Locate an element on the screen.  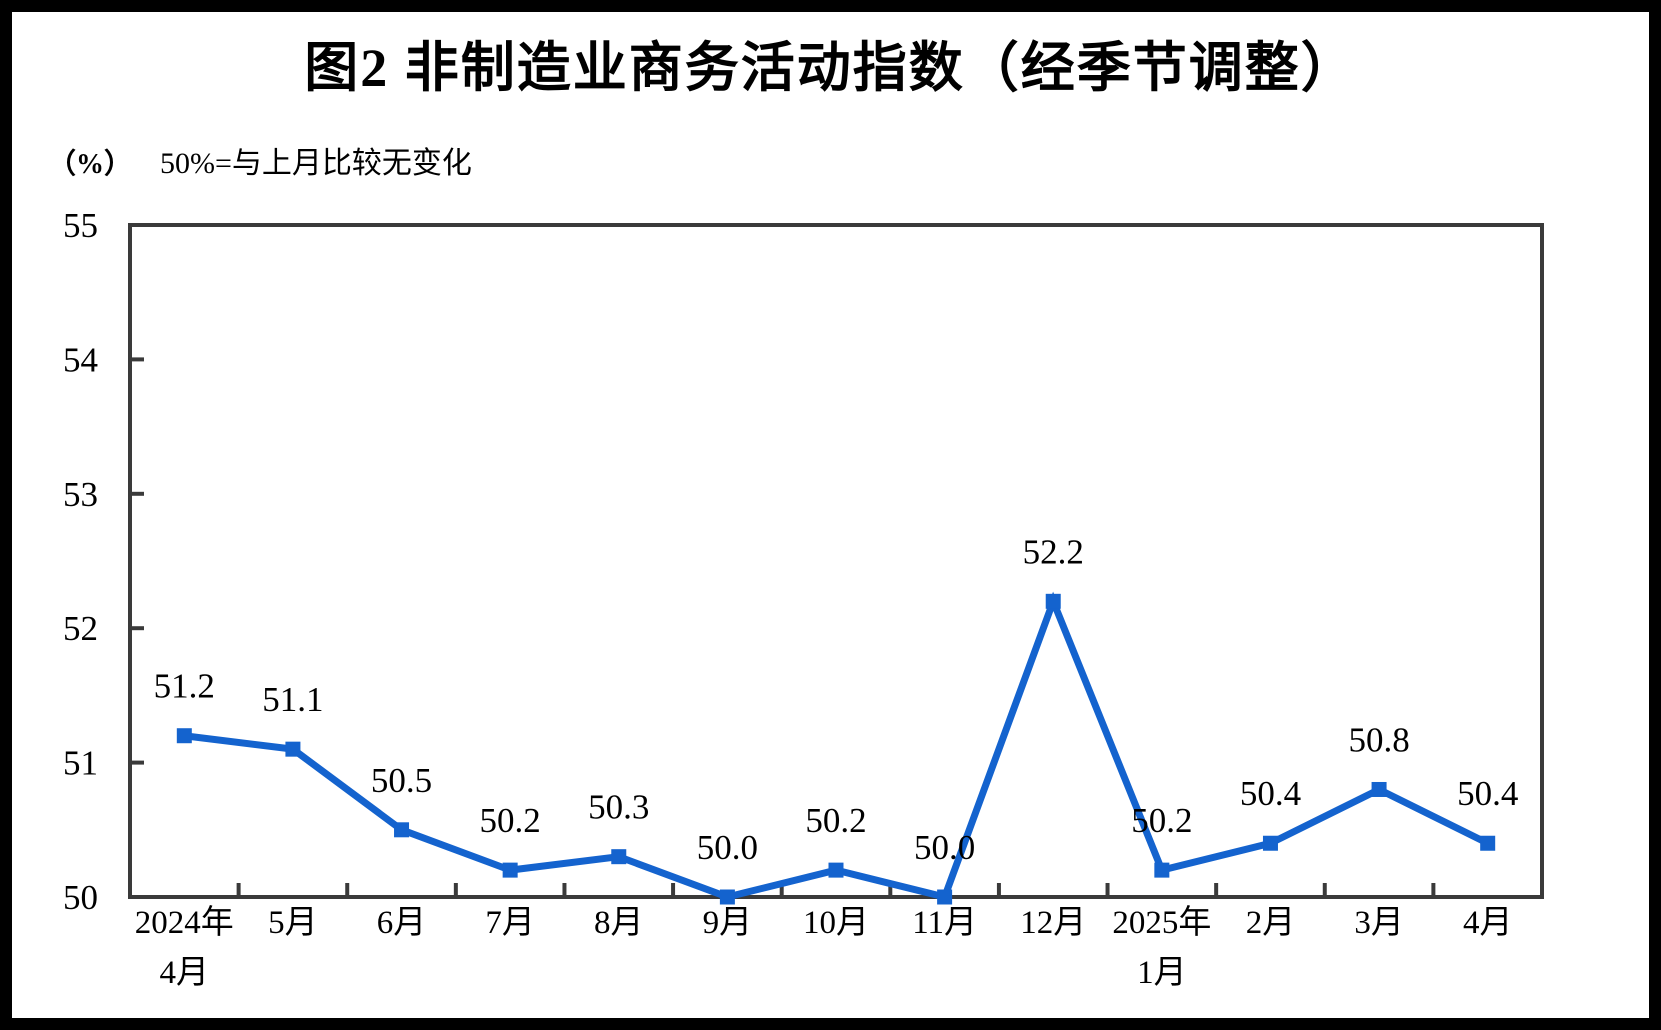
x-axis-category-label: 2025年 is located at coordinates (1161, 922).